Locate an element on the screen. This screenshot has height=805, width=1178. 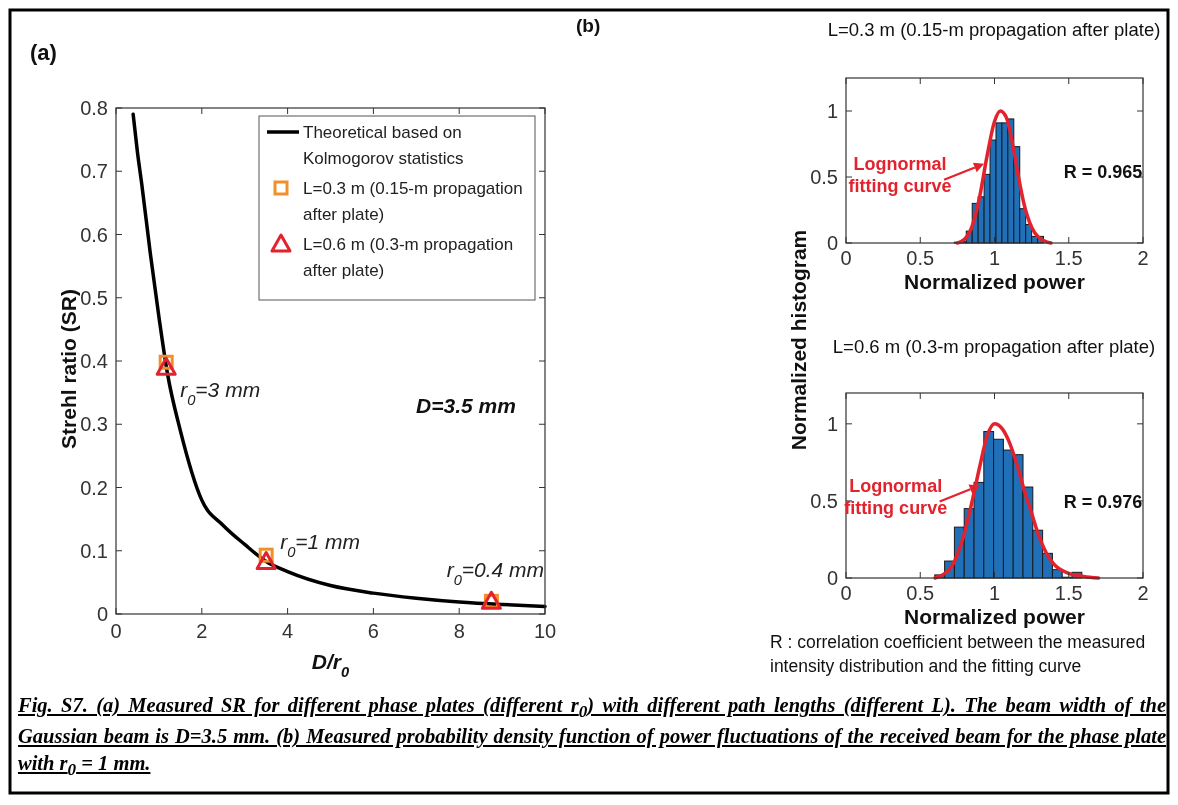
text: (b) is located at coordinates (588, 25).